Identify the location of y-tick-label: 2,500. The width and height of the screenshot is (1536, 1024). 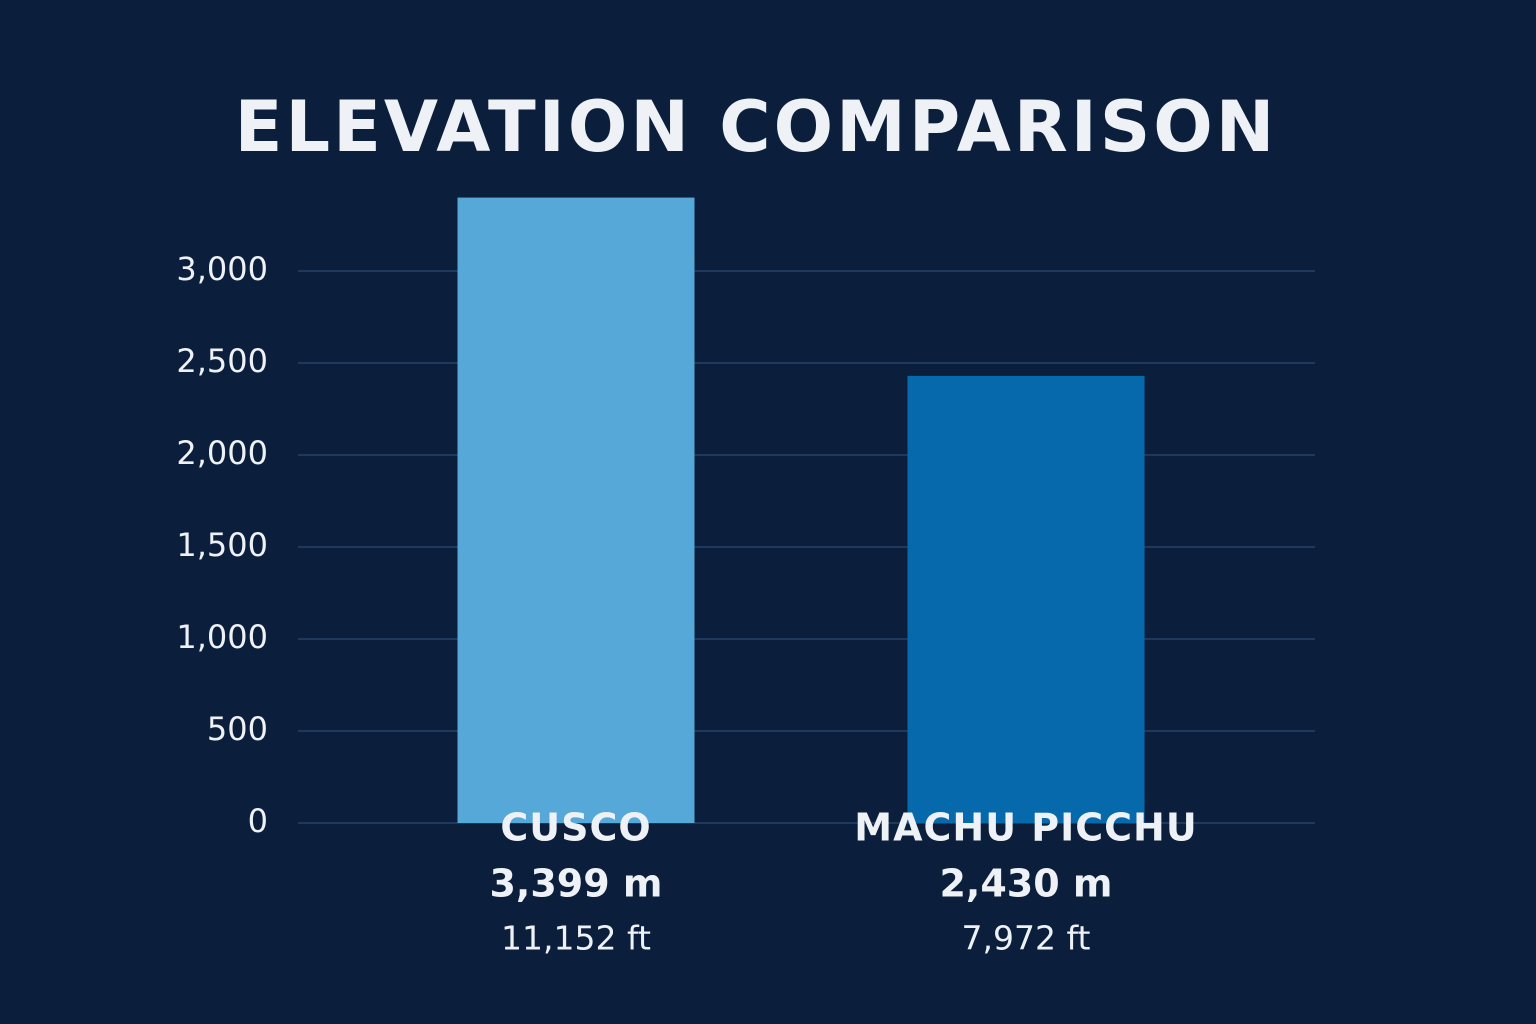
(222, 361).